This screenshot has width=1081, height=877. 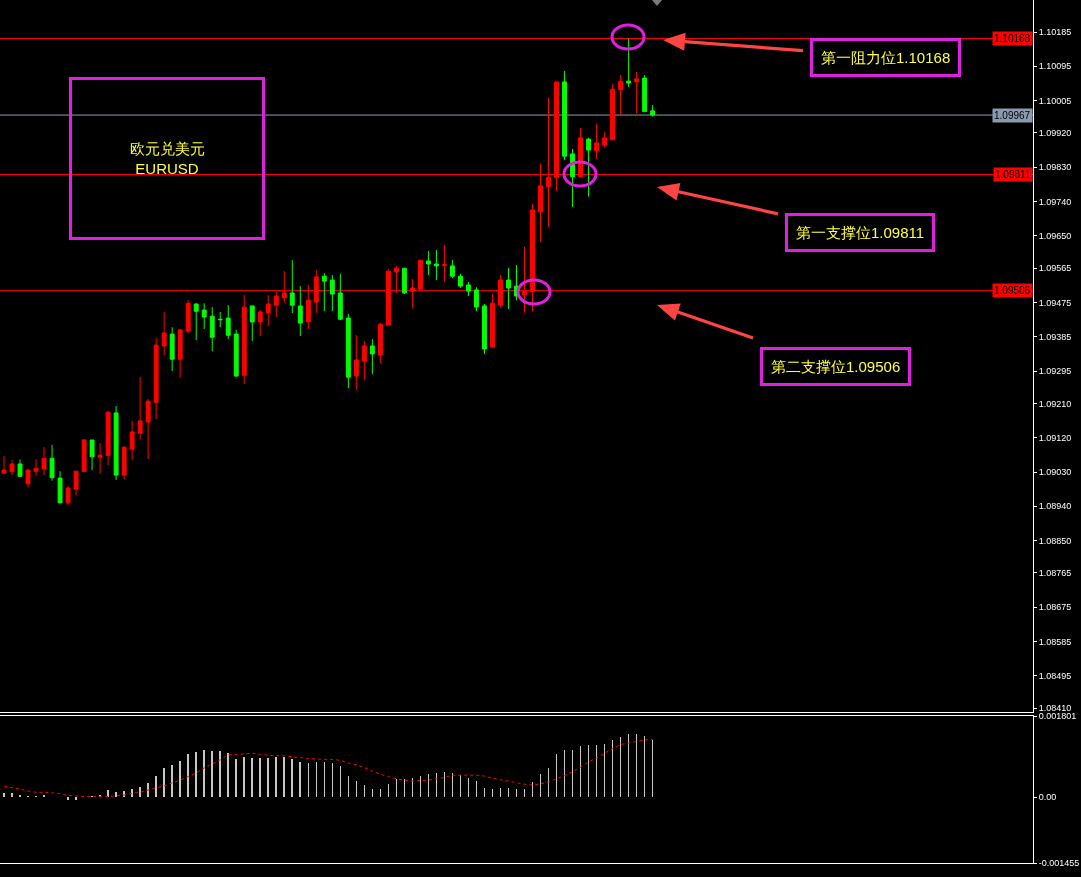 What do you see at coordinates (1012, 115) in the screenshot?
I see `ref-line-label: 1.09967` at bounding box center [1012, 115].